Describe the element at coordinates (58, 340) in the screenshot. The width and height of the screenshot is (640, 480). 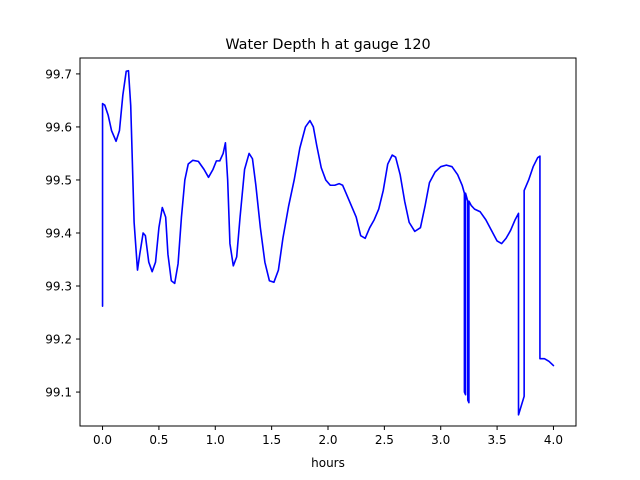
I see `y-tick-label: 99.2` at that location.